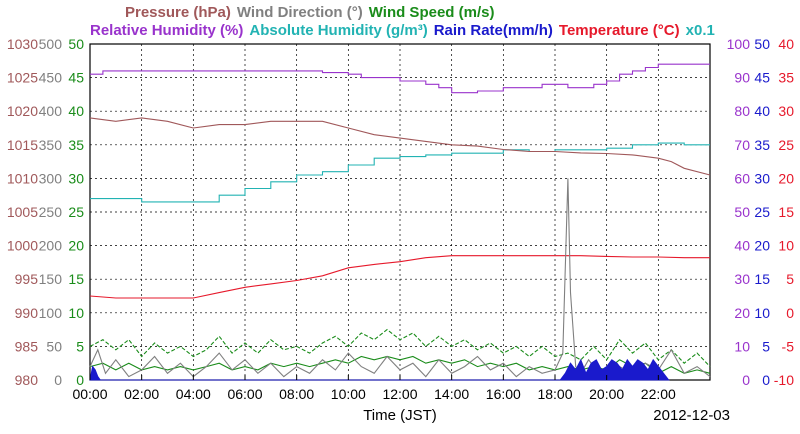 This screenshot has width=800, height=434. I want to click on tick-label-pressure: 1005, so click(22, 212).